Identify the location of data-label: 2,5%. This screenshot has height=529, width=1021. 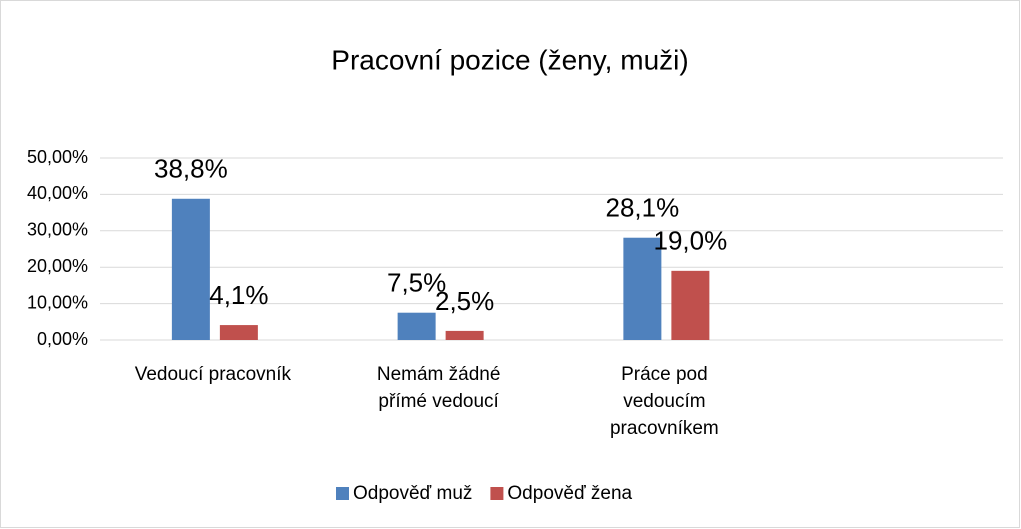
(464, 301).